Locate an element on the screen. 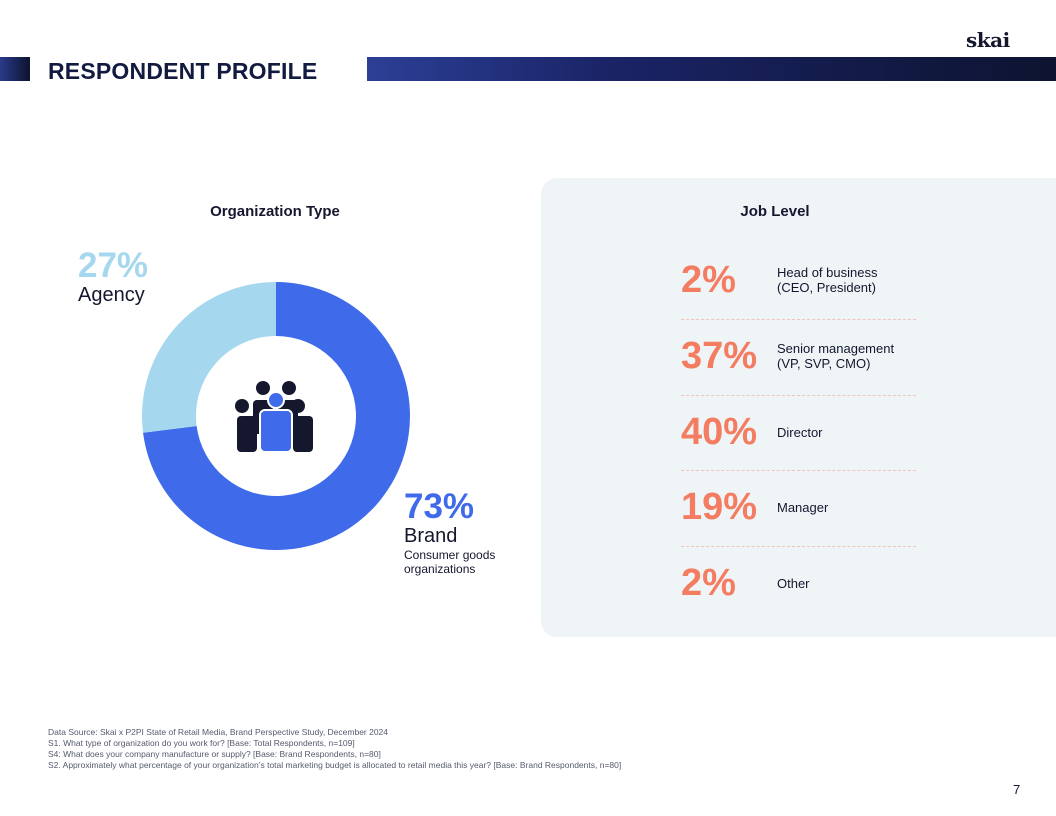 This screenshot has width=1056, height=816. job-level-title: Job Level is located at coordinates (775, 211).